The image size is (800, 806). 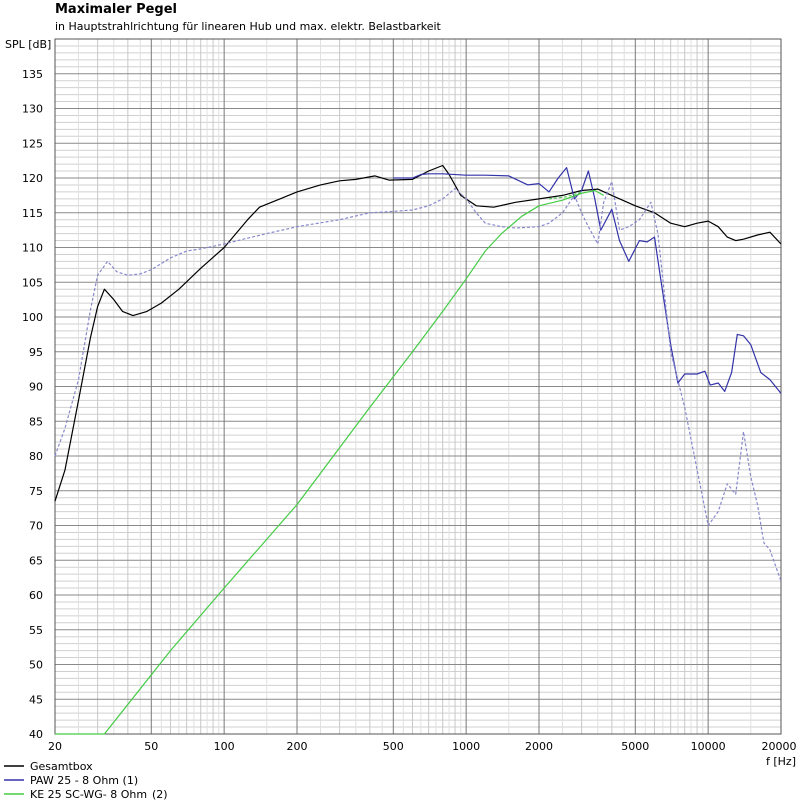 What do you see at coordinates (297, 746) in the screenshot?
I see `x-tick-label: 200` at bounding box center [297, 746].